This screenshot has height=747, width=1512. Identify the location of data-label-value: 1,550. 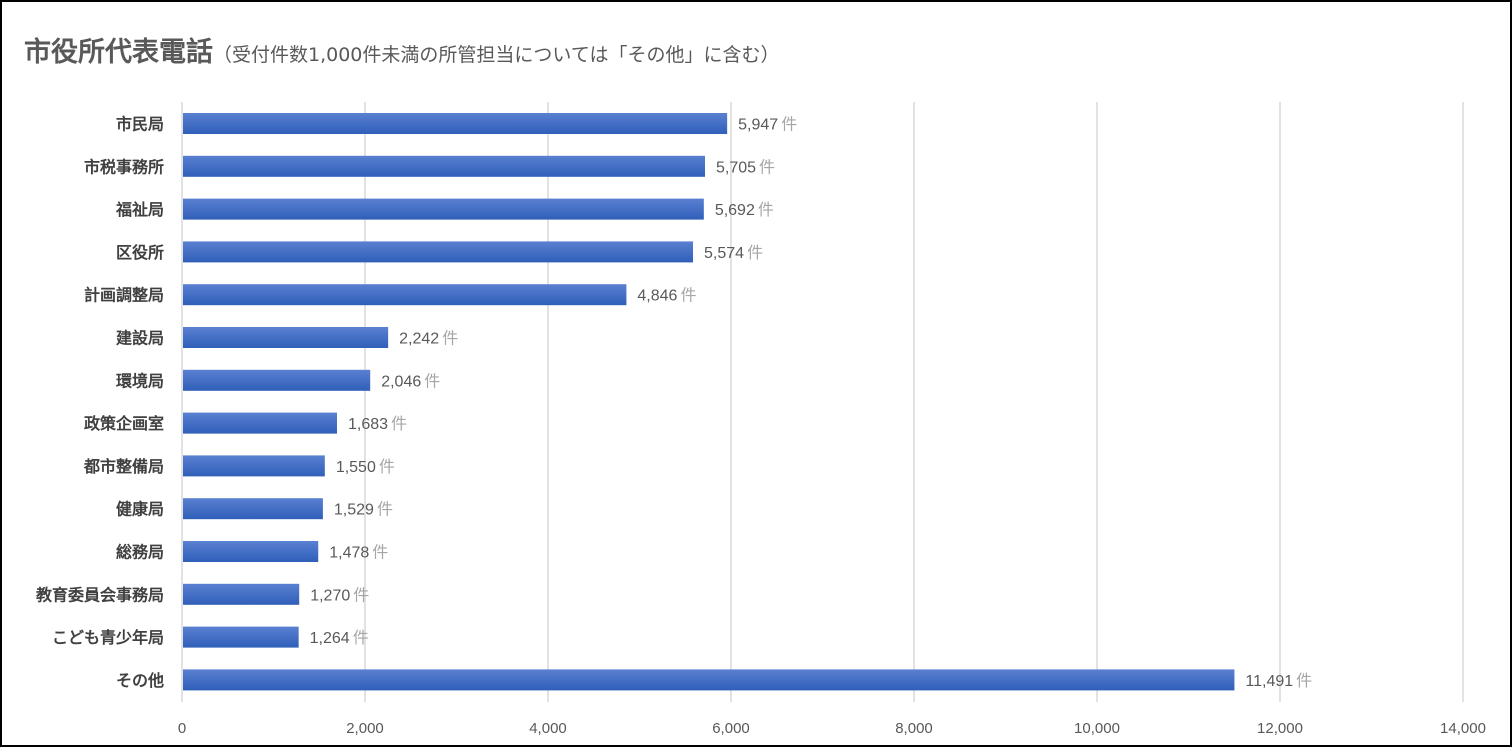
(356, 467).